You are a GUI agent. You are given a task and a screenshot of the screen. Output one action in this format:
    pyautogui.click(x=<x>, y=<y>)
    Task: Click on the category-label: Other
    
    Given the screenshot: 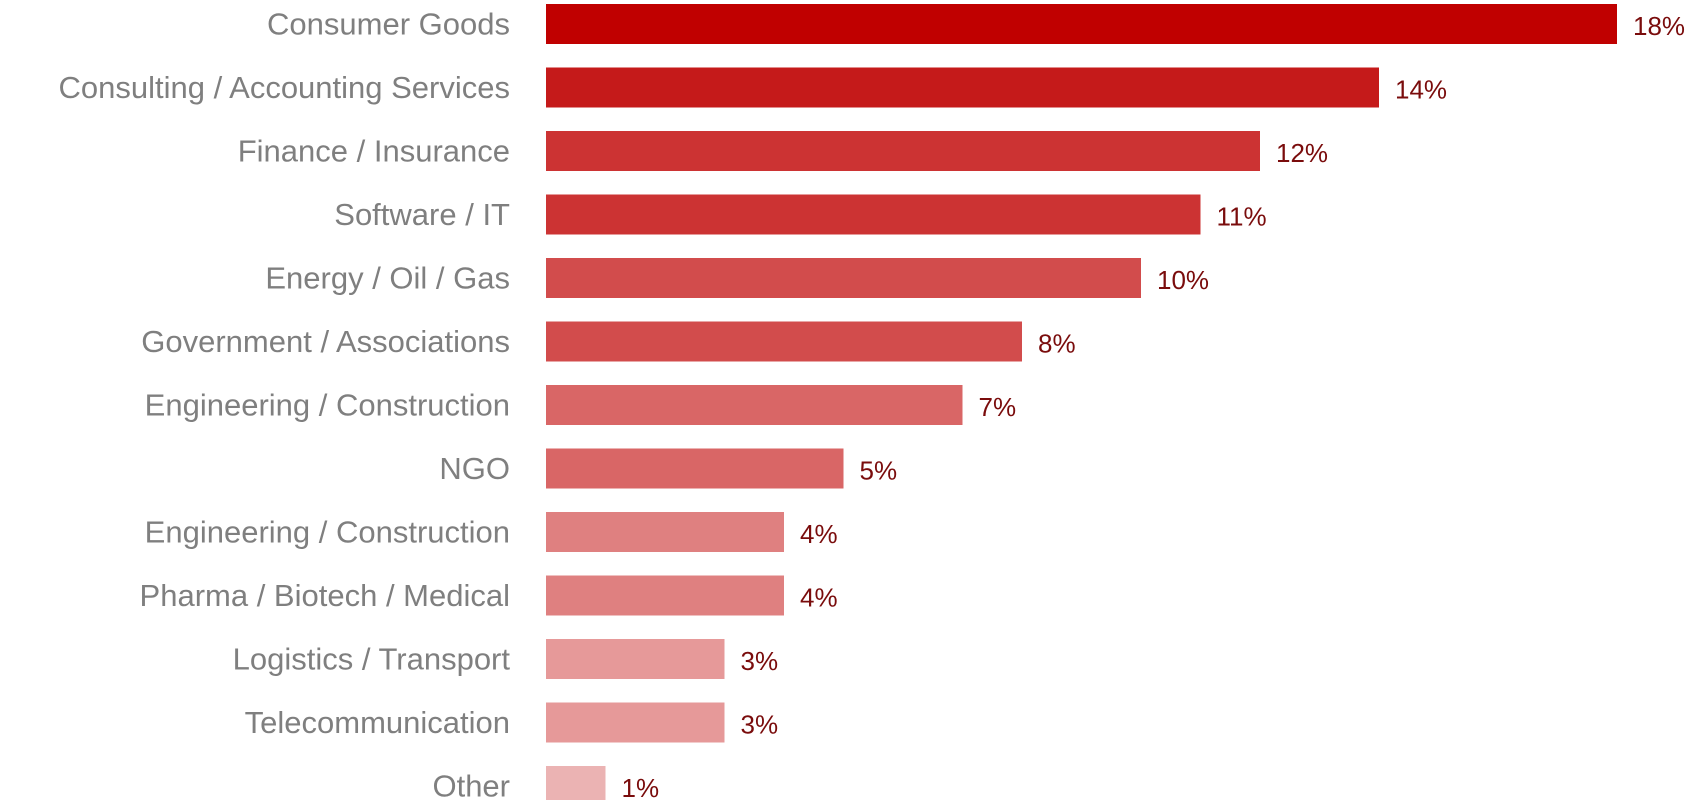 What is the action you would take?
    pyautogui.click(x=471, y=784)
    